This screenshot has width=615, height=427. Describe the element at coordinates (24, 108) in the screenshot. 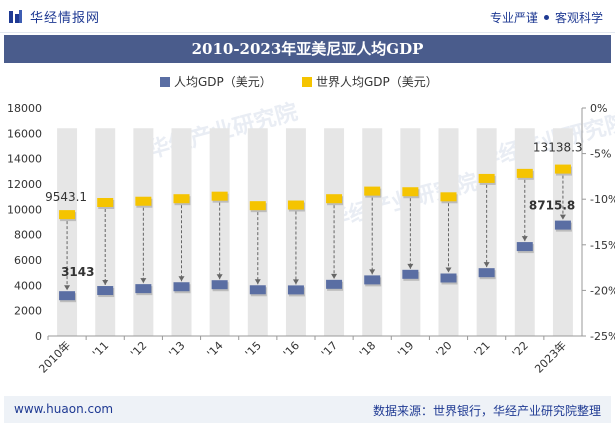

I see `y-tick-label-left: 18000` at that location.